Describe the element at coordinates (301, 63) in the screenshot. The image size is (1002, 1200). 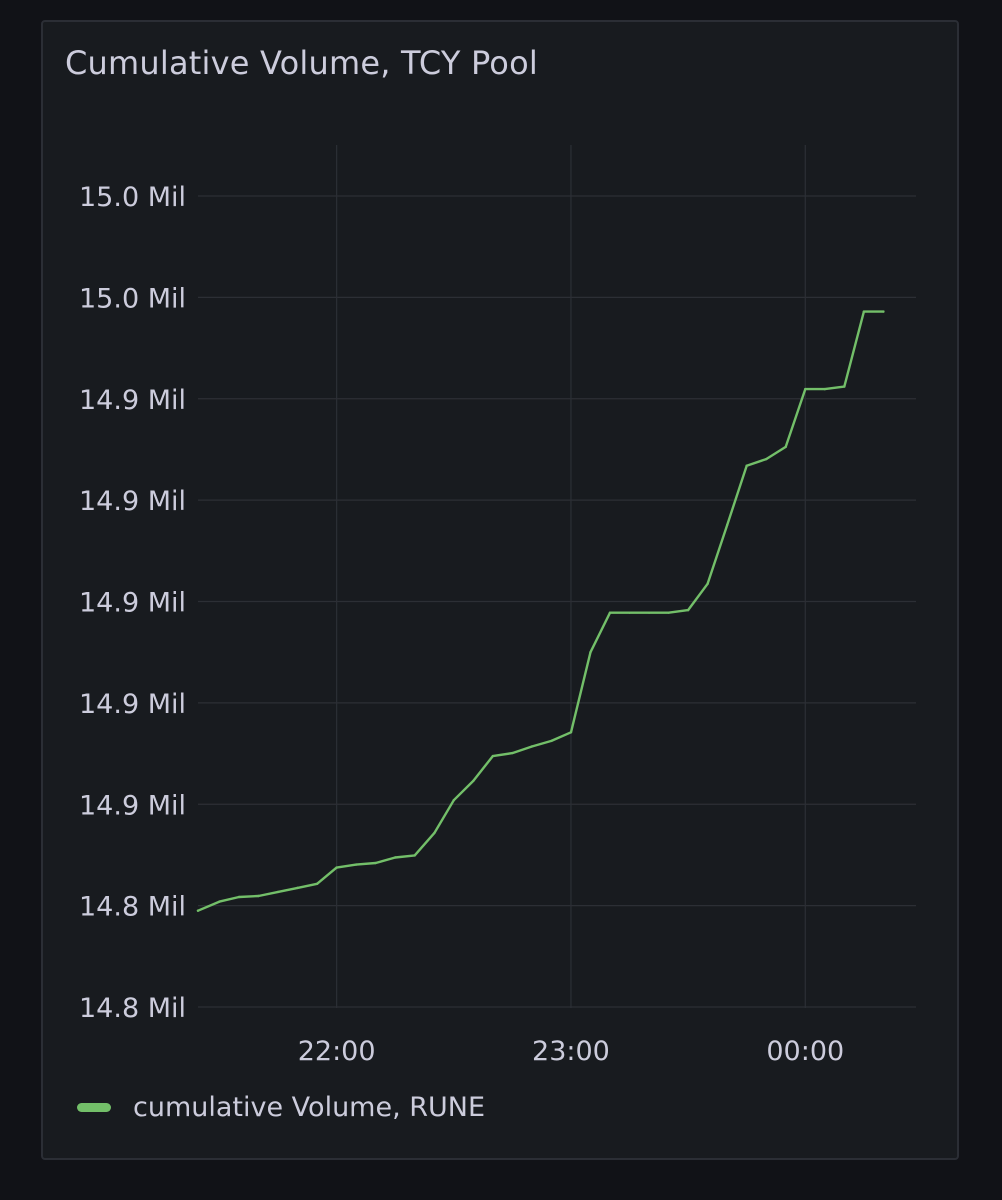
I see `panel-title: Cumulative Volume, TCY Pool` at that location.